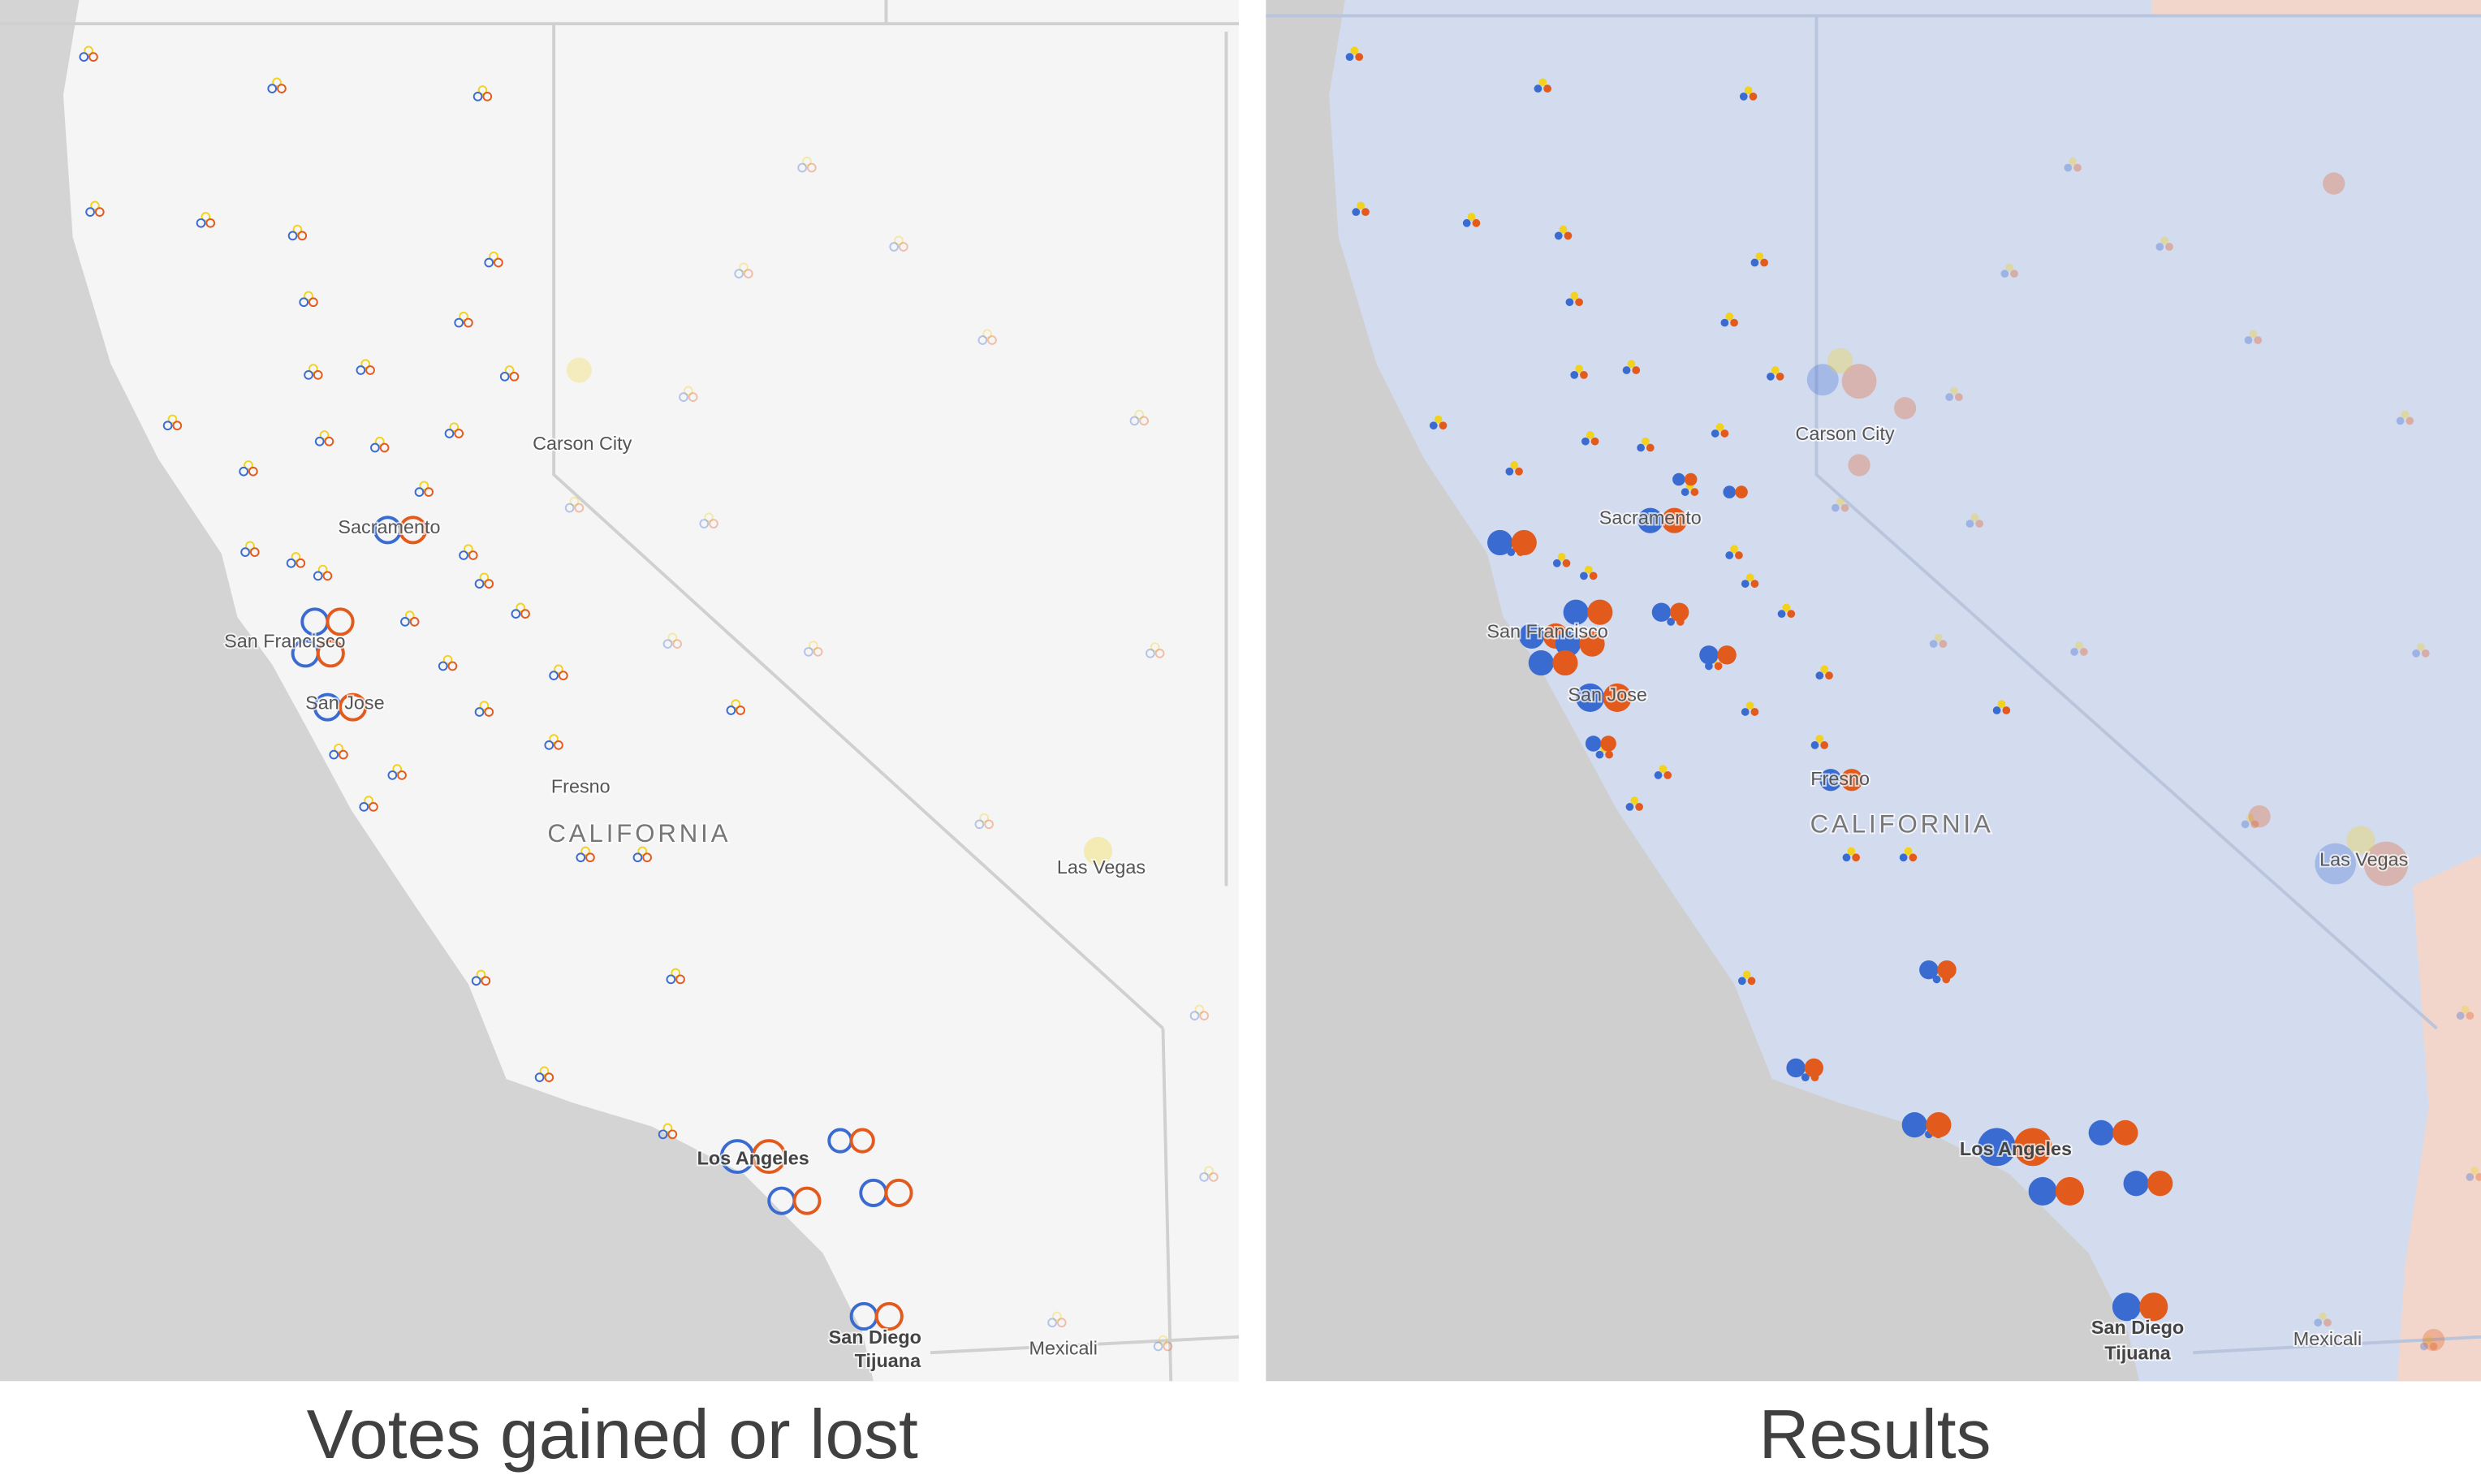  I want to click on place-label: Sacramento, so click(389, 526).